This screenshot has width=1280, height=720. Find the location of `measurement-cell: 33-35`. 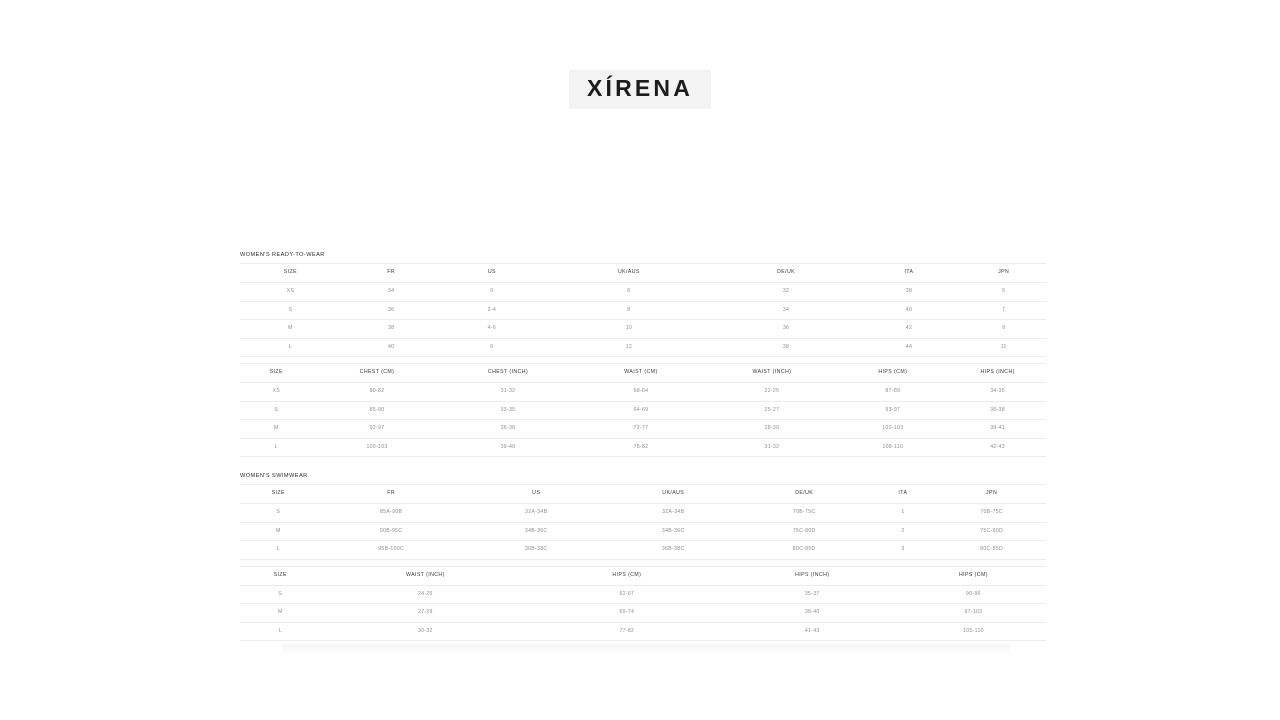

measurement-cell: 33-35 is located at coordinates (508, 410).